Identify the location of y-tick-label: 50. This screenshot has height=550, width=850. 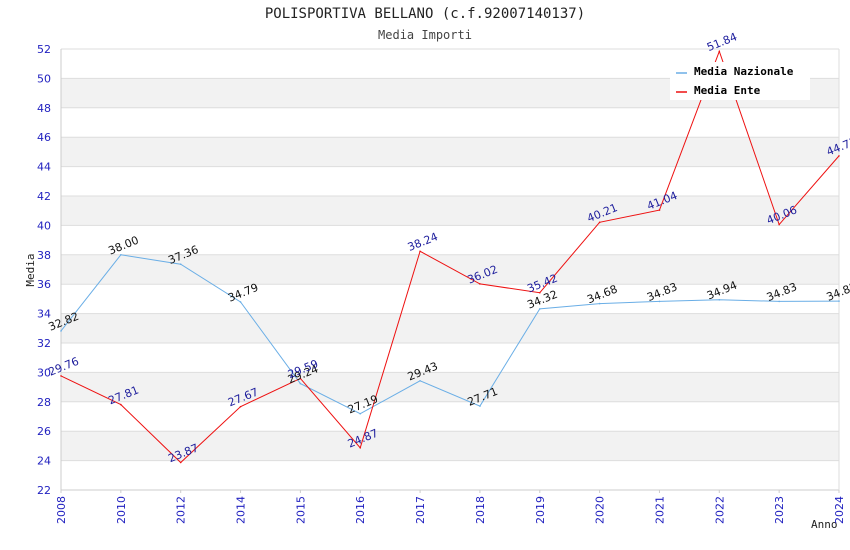
(44, 78).